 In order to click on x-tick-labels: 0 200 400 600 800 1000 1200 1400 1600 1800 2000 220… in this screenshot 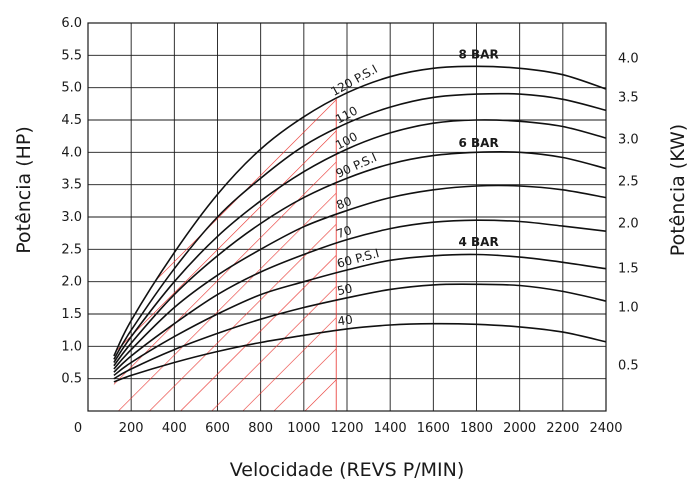, I will do `click(348, 428)`.